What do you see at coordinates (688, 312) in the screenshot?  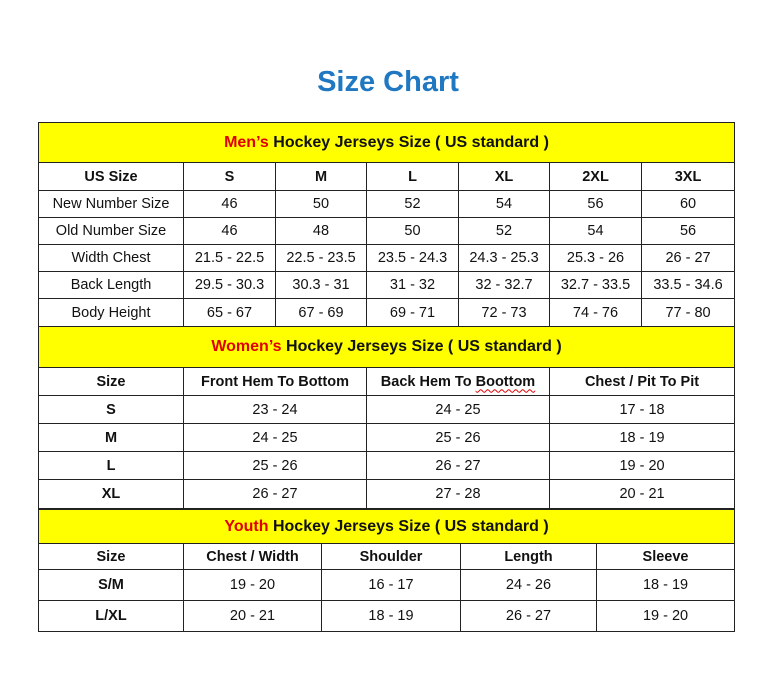 I see `table-cell: 77 - 80` at bounding box center [688, 312].